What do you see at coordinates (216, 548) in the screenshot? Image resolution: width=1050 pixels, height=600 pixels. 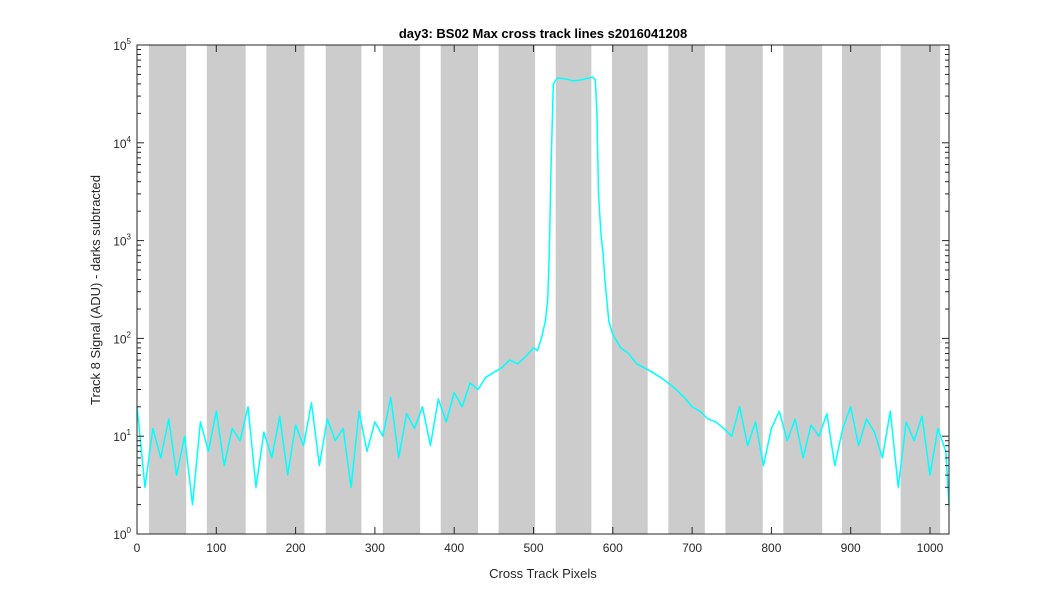 I see `x-tick-label: 100` at bounding box center [216, 548].